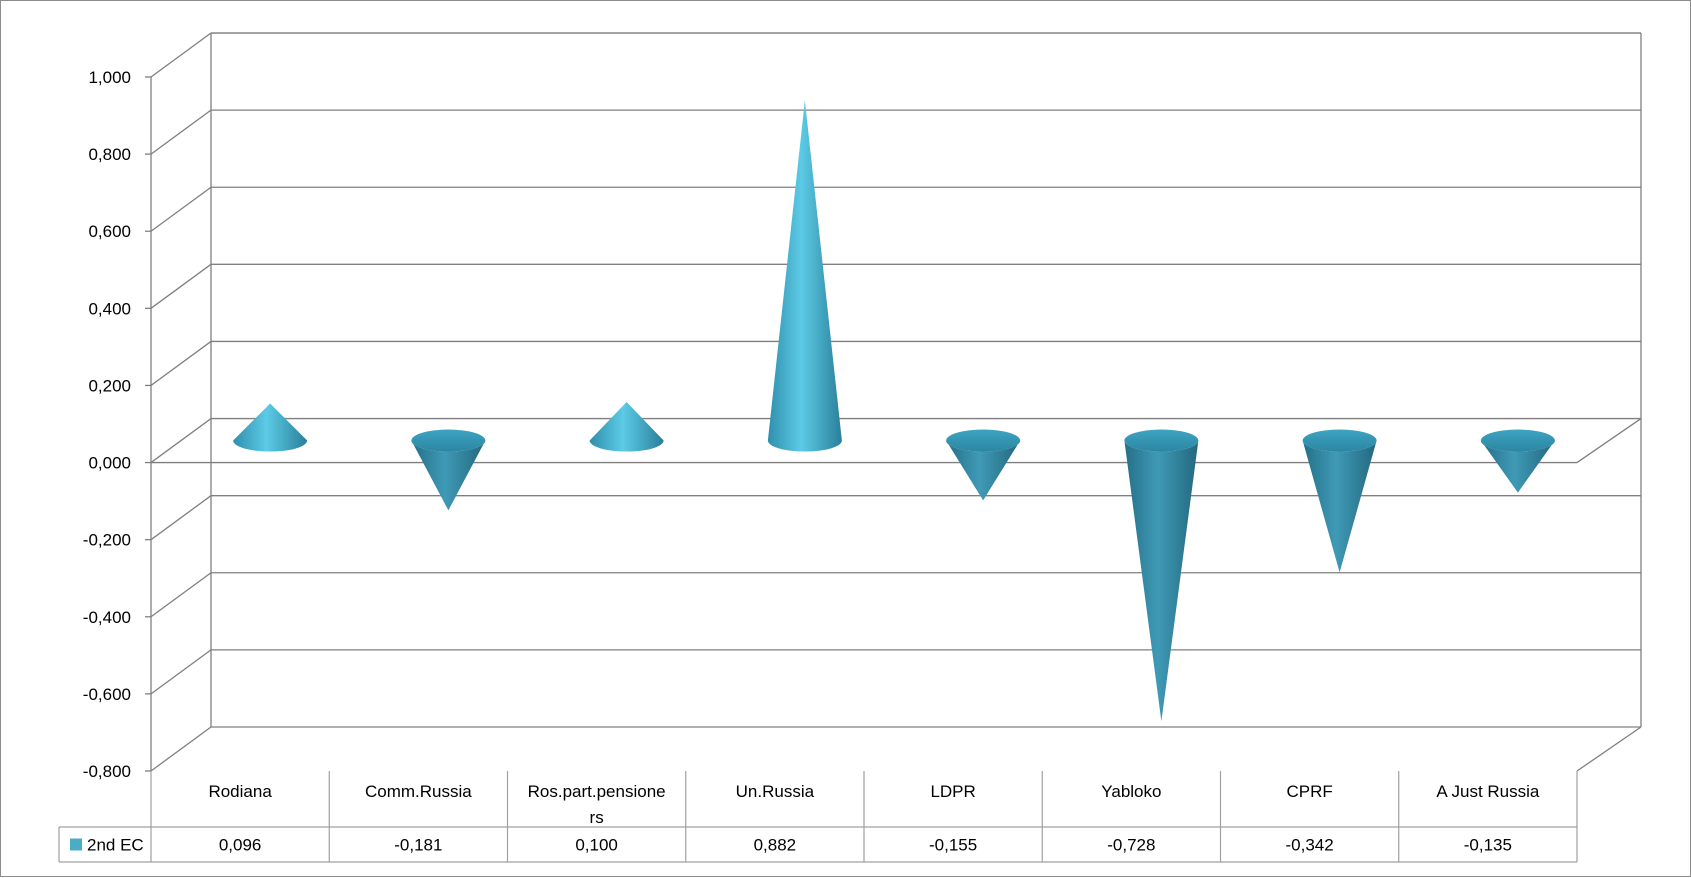  I want to click on category-label: rs, so click(597, 817).